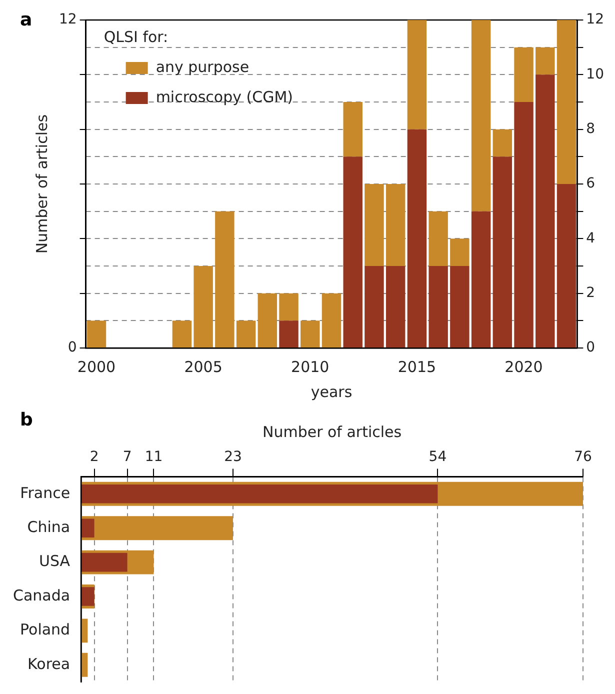 The image size is (615, 694). What do you see at coordinates (233, 457) in the screenshot?
I see `x-tick-label: 23` at bounding box center [233, 457].